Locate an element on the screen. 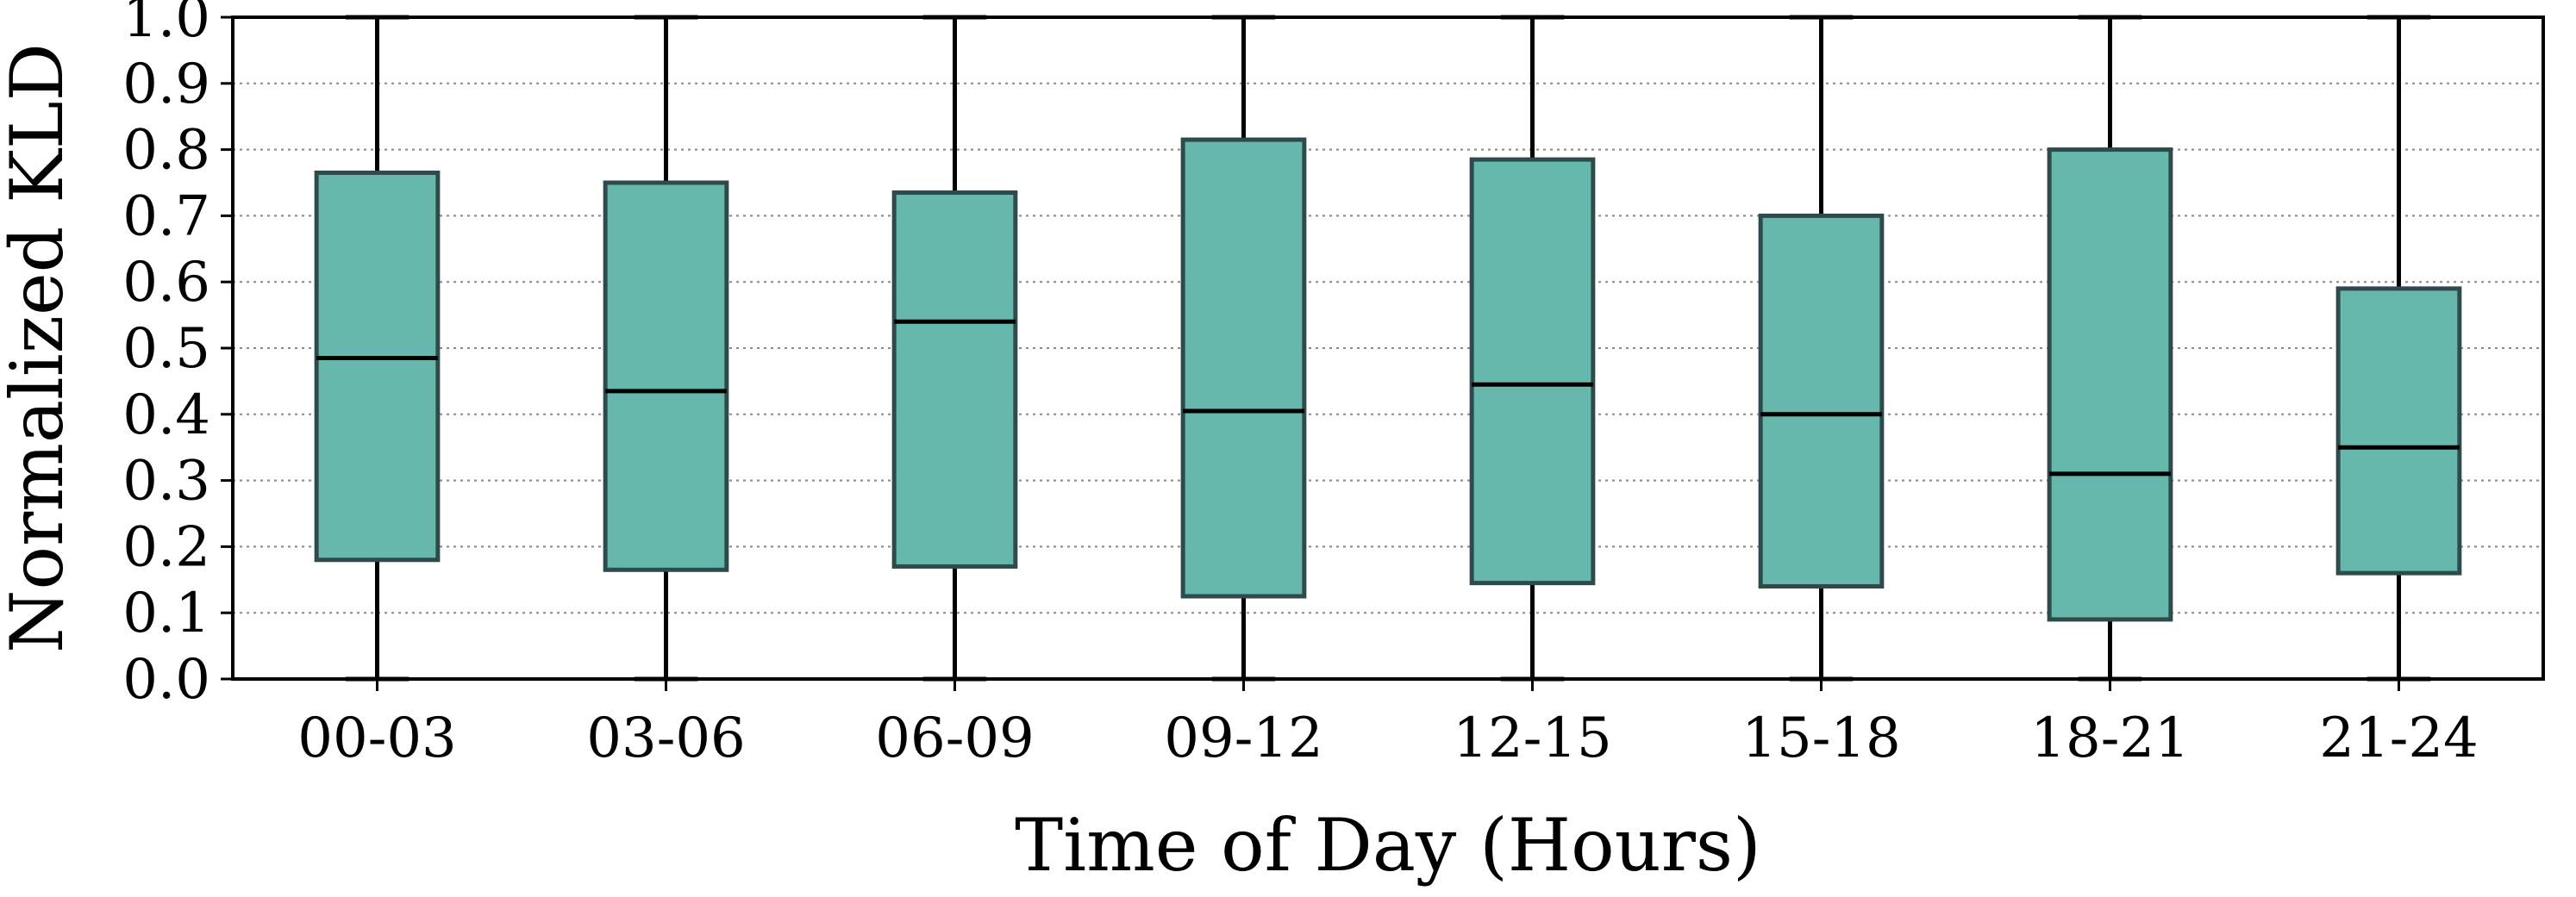 This screenshot has height=897, width=2576. y-tick-label: 0.9 is located at coordinates (166, 84).